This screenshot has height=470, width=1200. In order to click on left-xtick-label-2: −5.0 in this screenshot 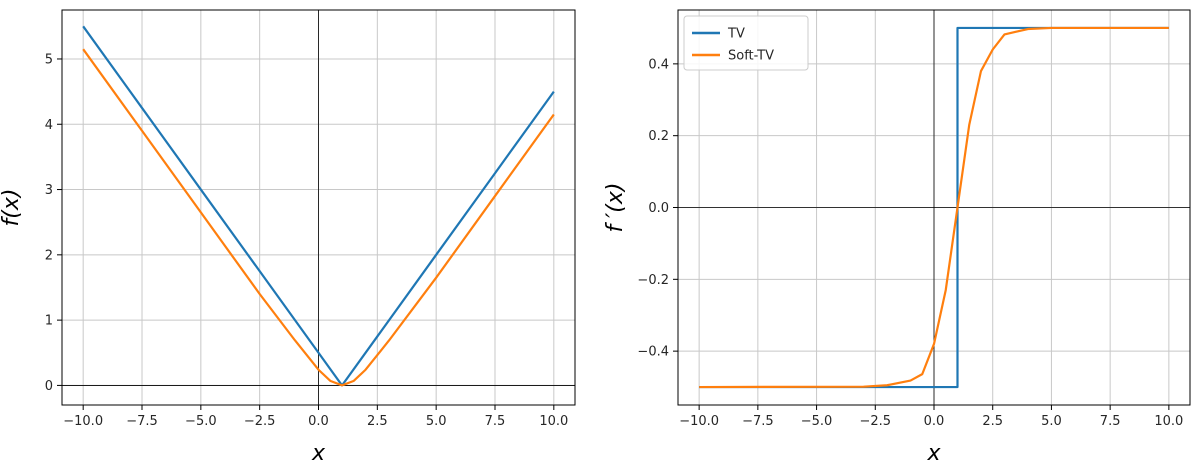, I will do `click(201, 421)`.